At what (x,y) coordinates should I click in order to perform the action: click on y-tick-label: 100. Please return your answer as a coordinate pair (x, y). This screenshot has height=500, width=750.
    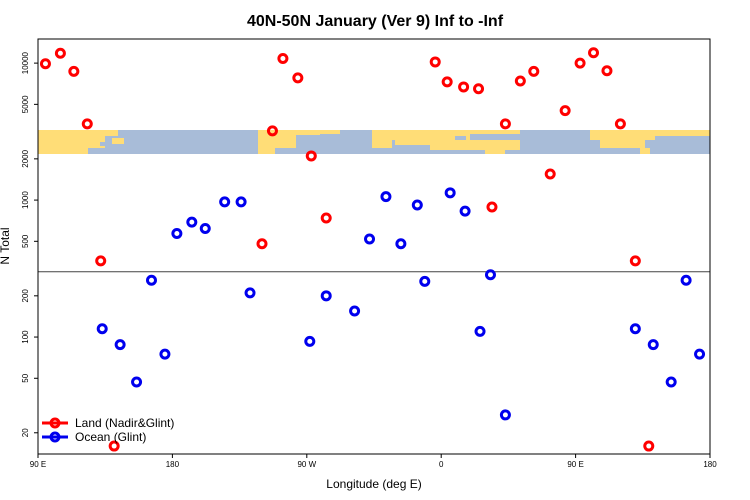
    Looking at the image, I should click on (25, 337).